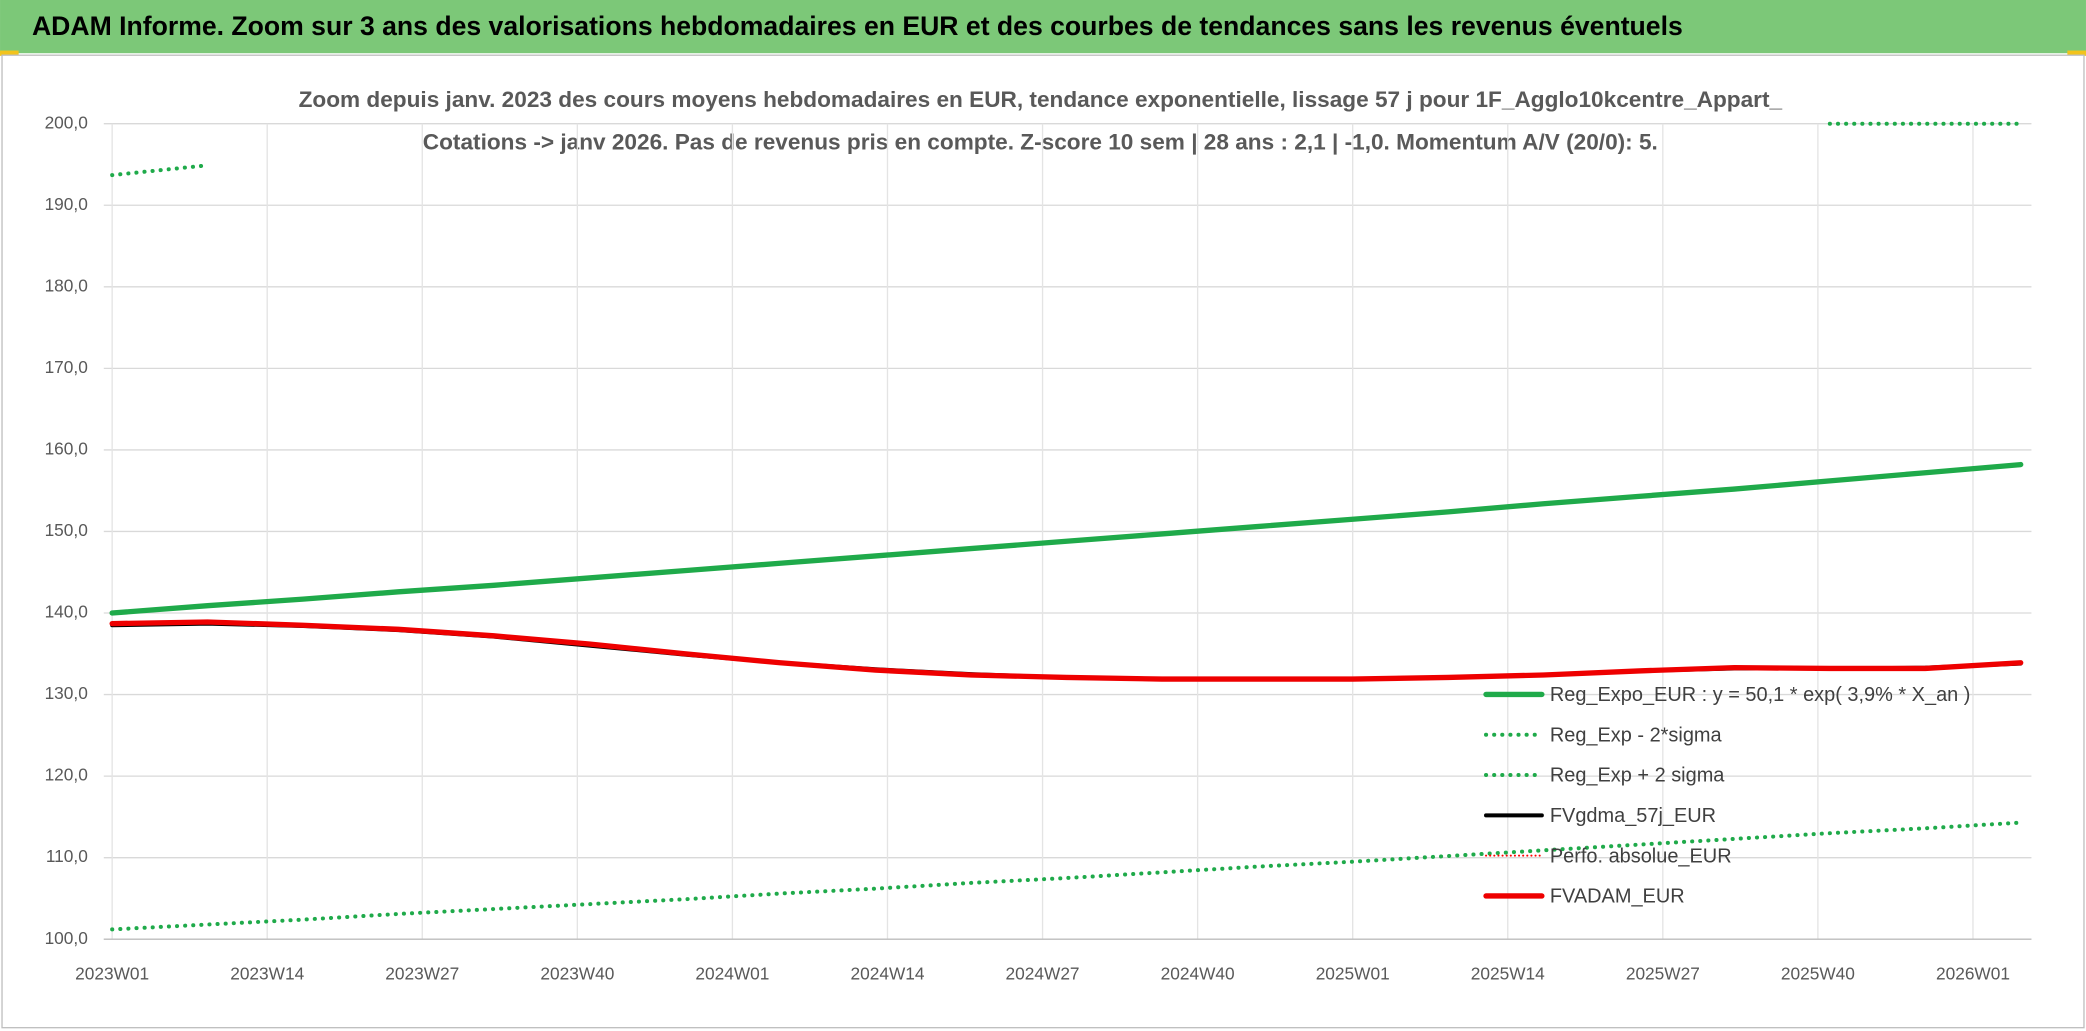  What do you see at coordinates (422, 974) in the screenshot?
I see `x-tick-label: 2023W27` at bounding box center [422, 974].